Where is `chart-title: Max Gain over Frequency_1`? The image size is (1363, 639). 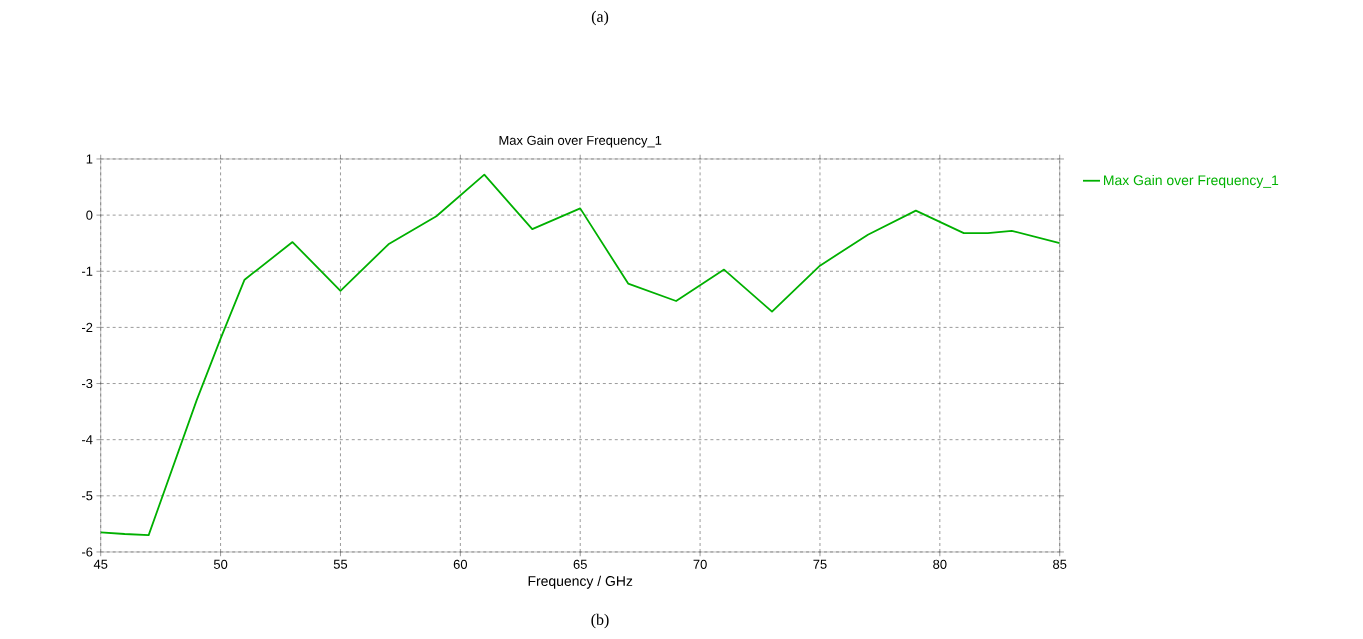
chart-title: Max Gain over Frequency_1 is located at coordinates (580, 141).